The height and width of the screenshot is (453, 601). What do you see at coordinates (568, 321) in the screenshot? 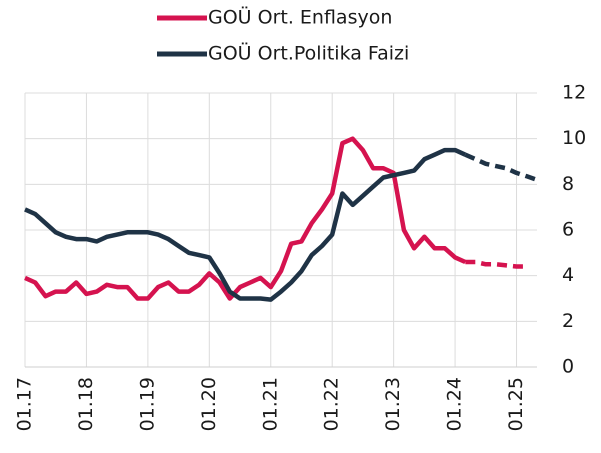
I see `y-tick-label: 2` at bounding box center [568, 321].